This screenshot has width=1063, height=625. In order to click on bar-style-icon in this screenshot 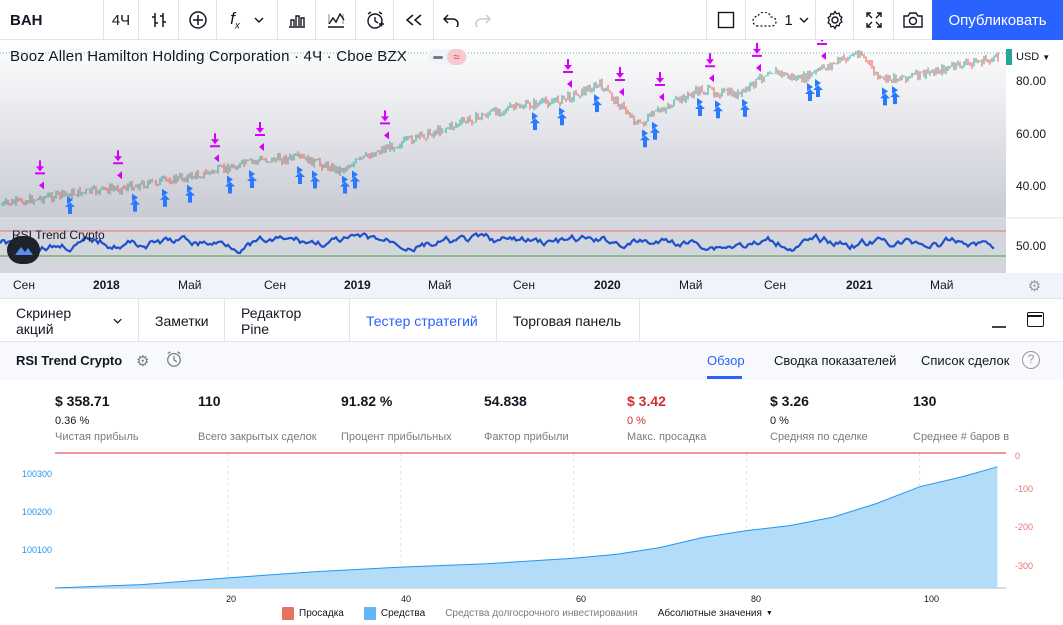, I will do `click(159, 20)`.